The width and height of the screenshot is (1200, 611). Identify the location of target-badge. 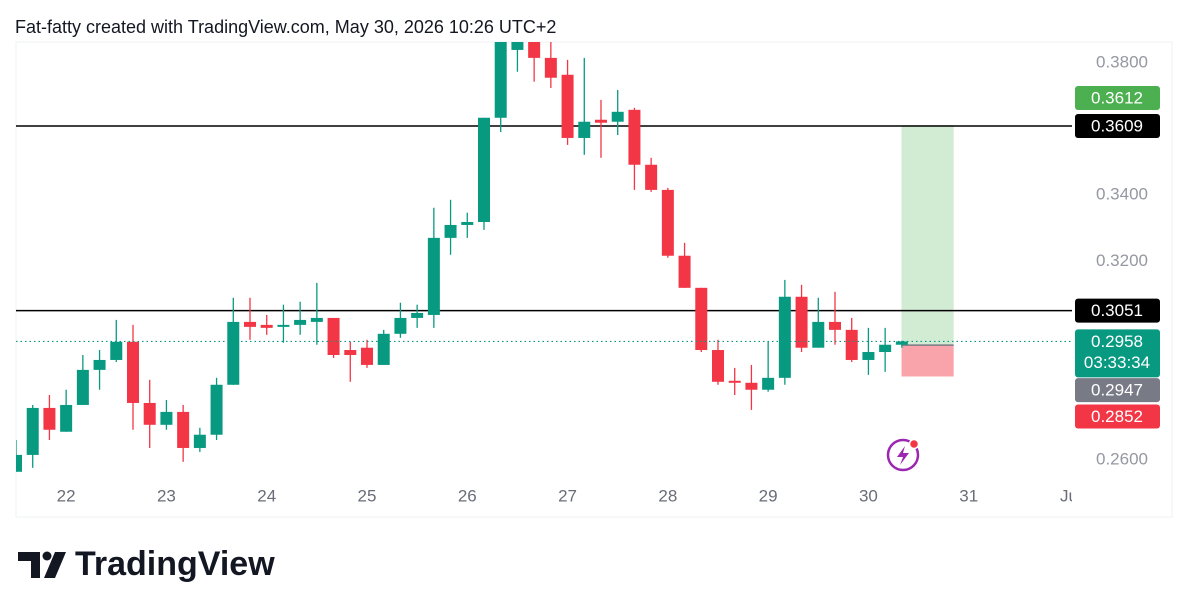
(1117, 98).